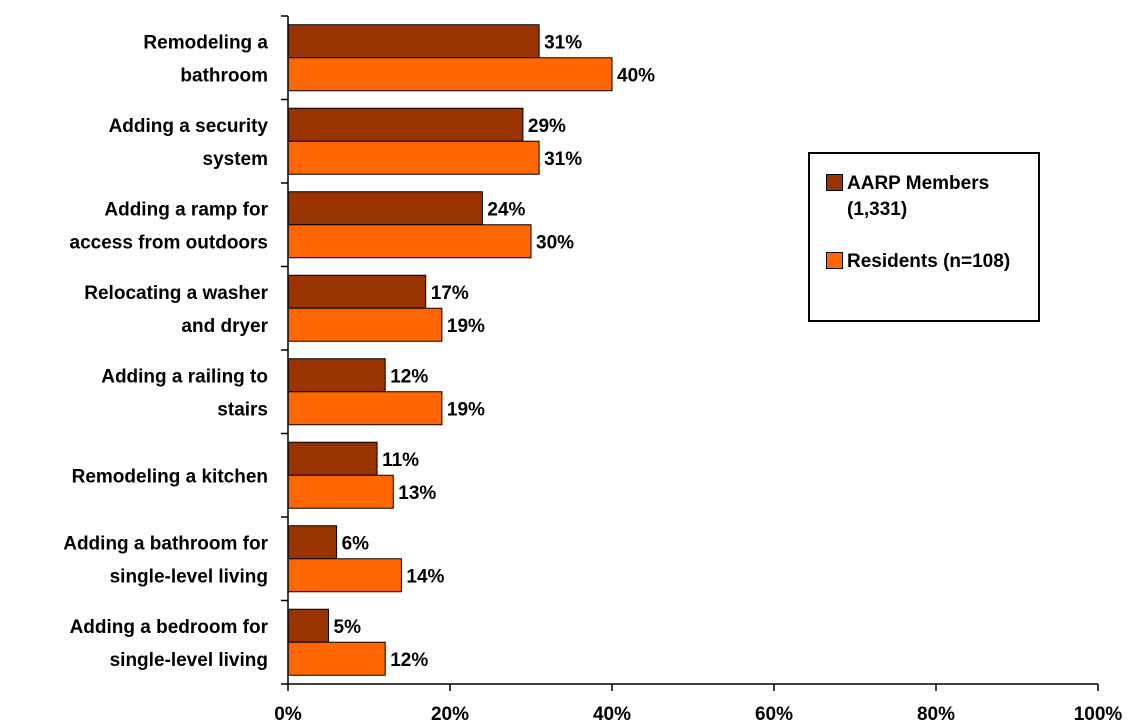 The image size is (1130, 726). What do you see at coordinates (169, 242) in the screenshot?
I see `category-label: access from outdoors` at bounding box center [169, 242].